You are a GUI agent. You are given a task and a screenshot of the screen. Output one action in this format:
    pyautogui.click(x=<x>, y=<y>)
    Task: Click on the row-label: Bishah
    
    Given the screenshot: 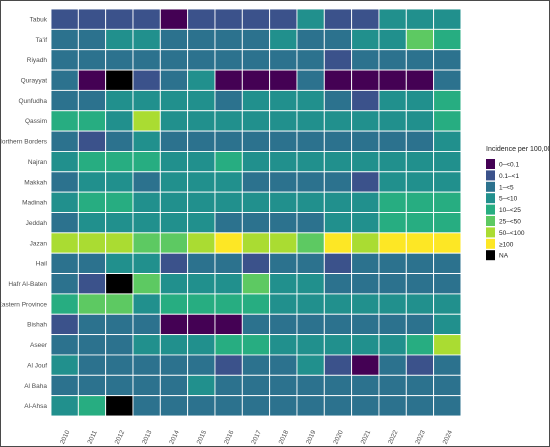 What is the action you would take?
    pyautogui.click(x=37, y=325)
    